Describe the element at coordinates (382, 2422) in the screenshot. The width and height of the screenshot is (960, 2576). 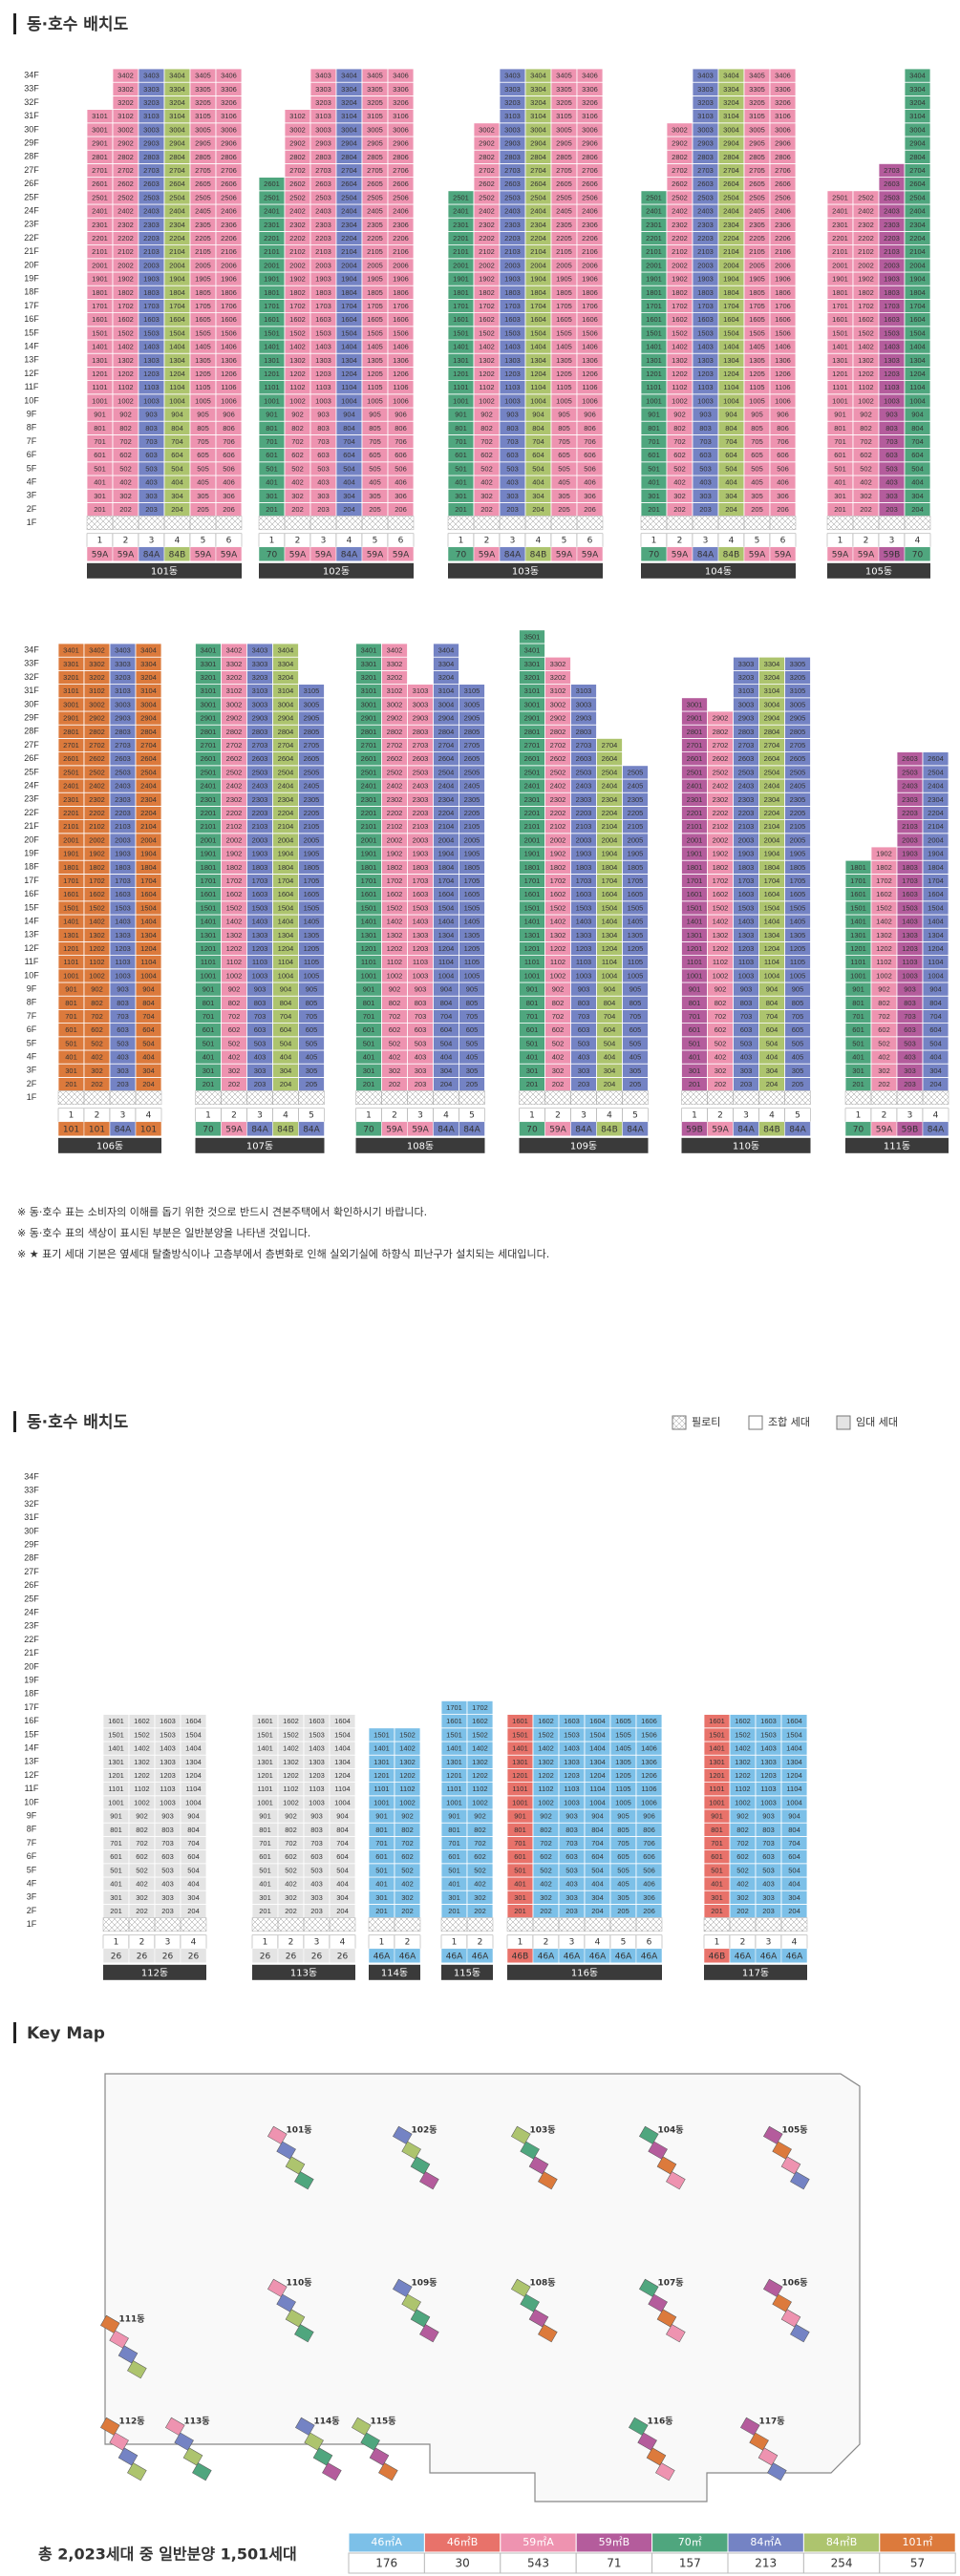
I see `keymap-label: 115동` at that location.